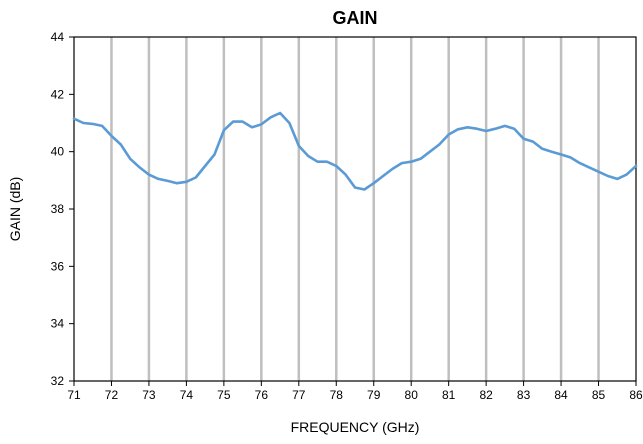  I want to click on y-tick-label: 42, so click(58, 94).